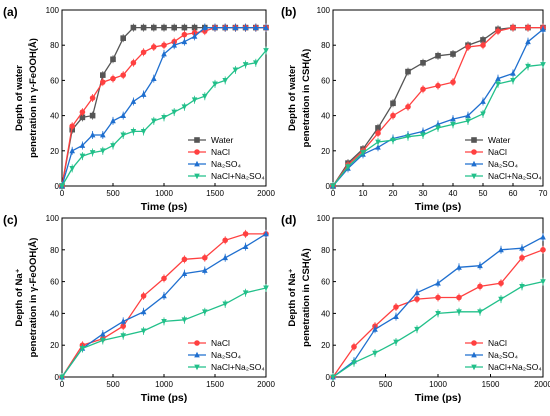 The image size is (550, 416). Describe the element at coordinates (423, 193) in the screenshot. I see `x-tick-label: 30` at that location.